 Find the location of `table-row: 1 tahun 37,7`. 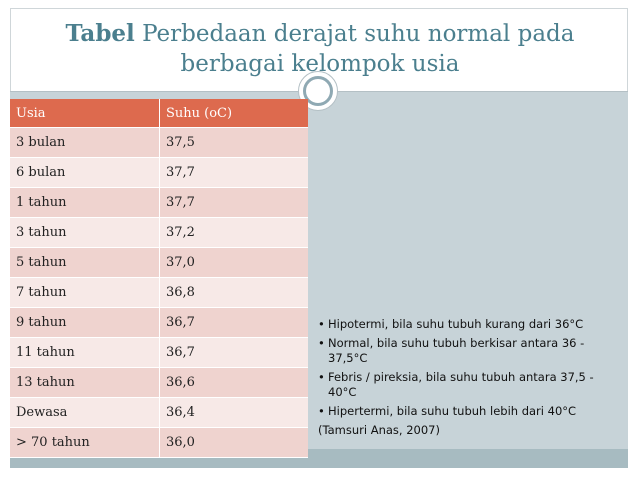

table-row: 1 tahun 37,7 is located at coordinates (159, 202).